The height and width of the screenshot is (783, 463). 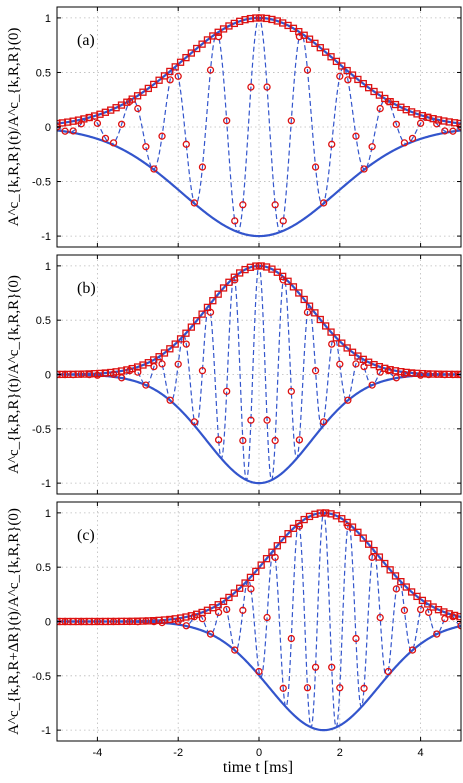 I want to click on x-tick-label: -2, so click(x=178, y=753).